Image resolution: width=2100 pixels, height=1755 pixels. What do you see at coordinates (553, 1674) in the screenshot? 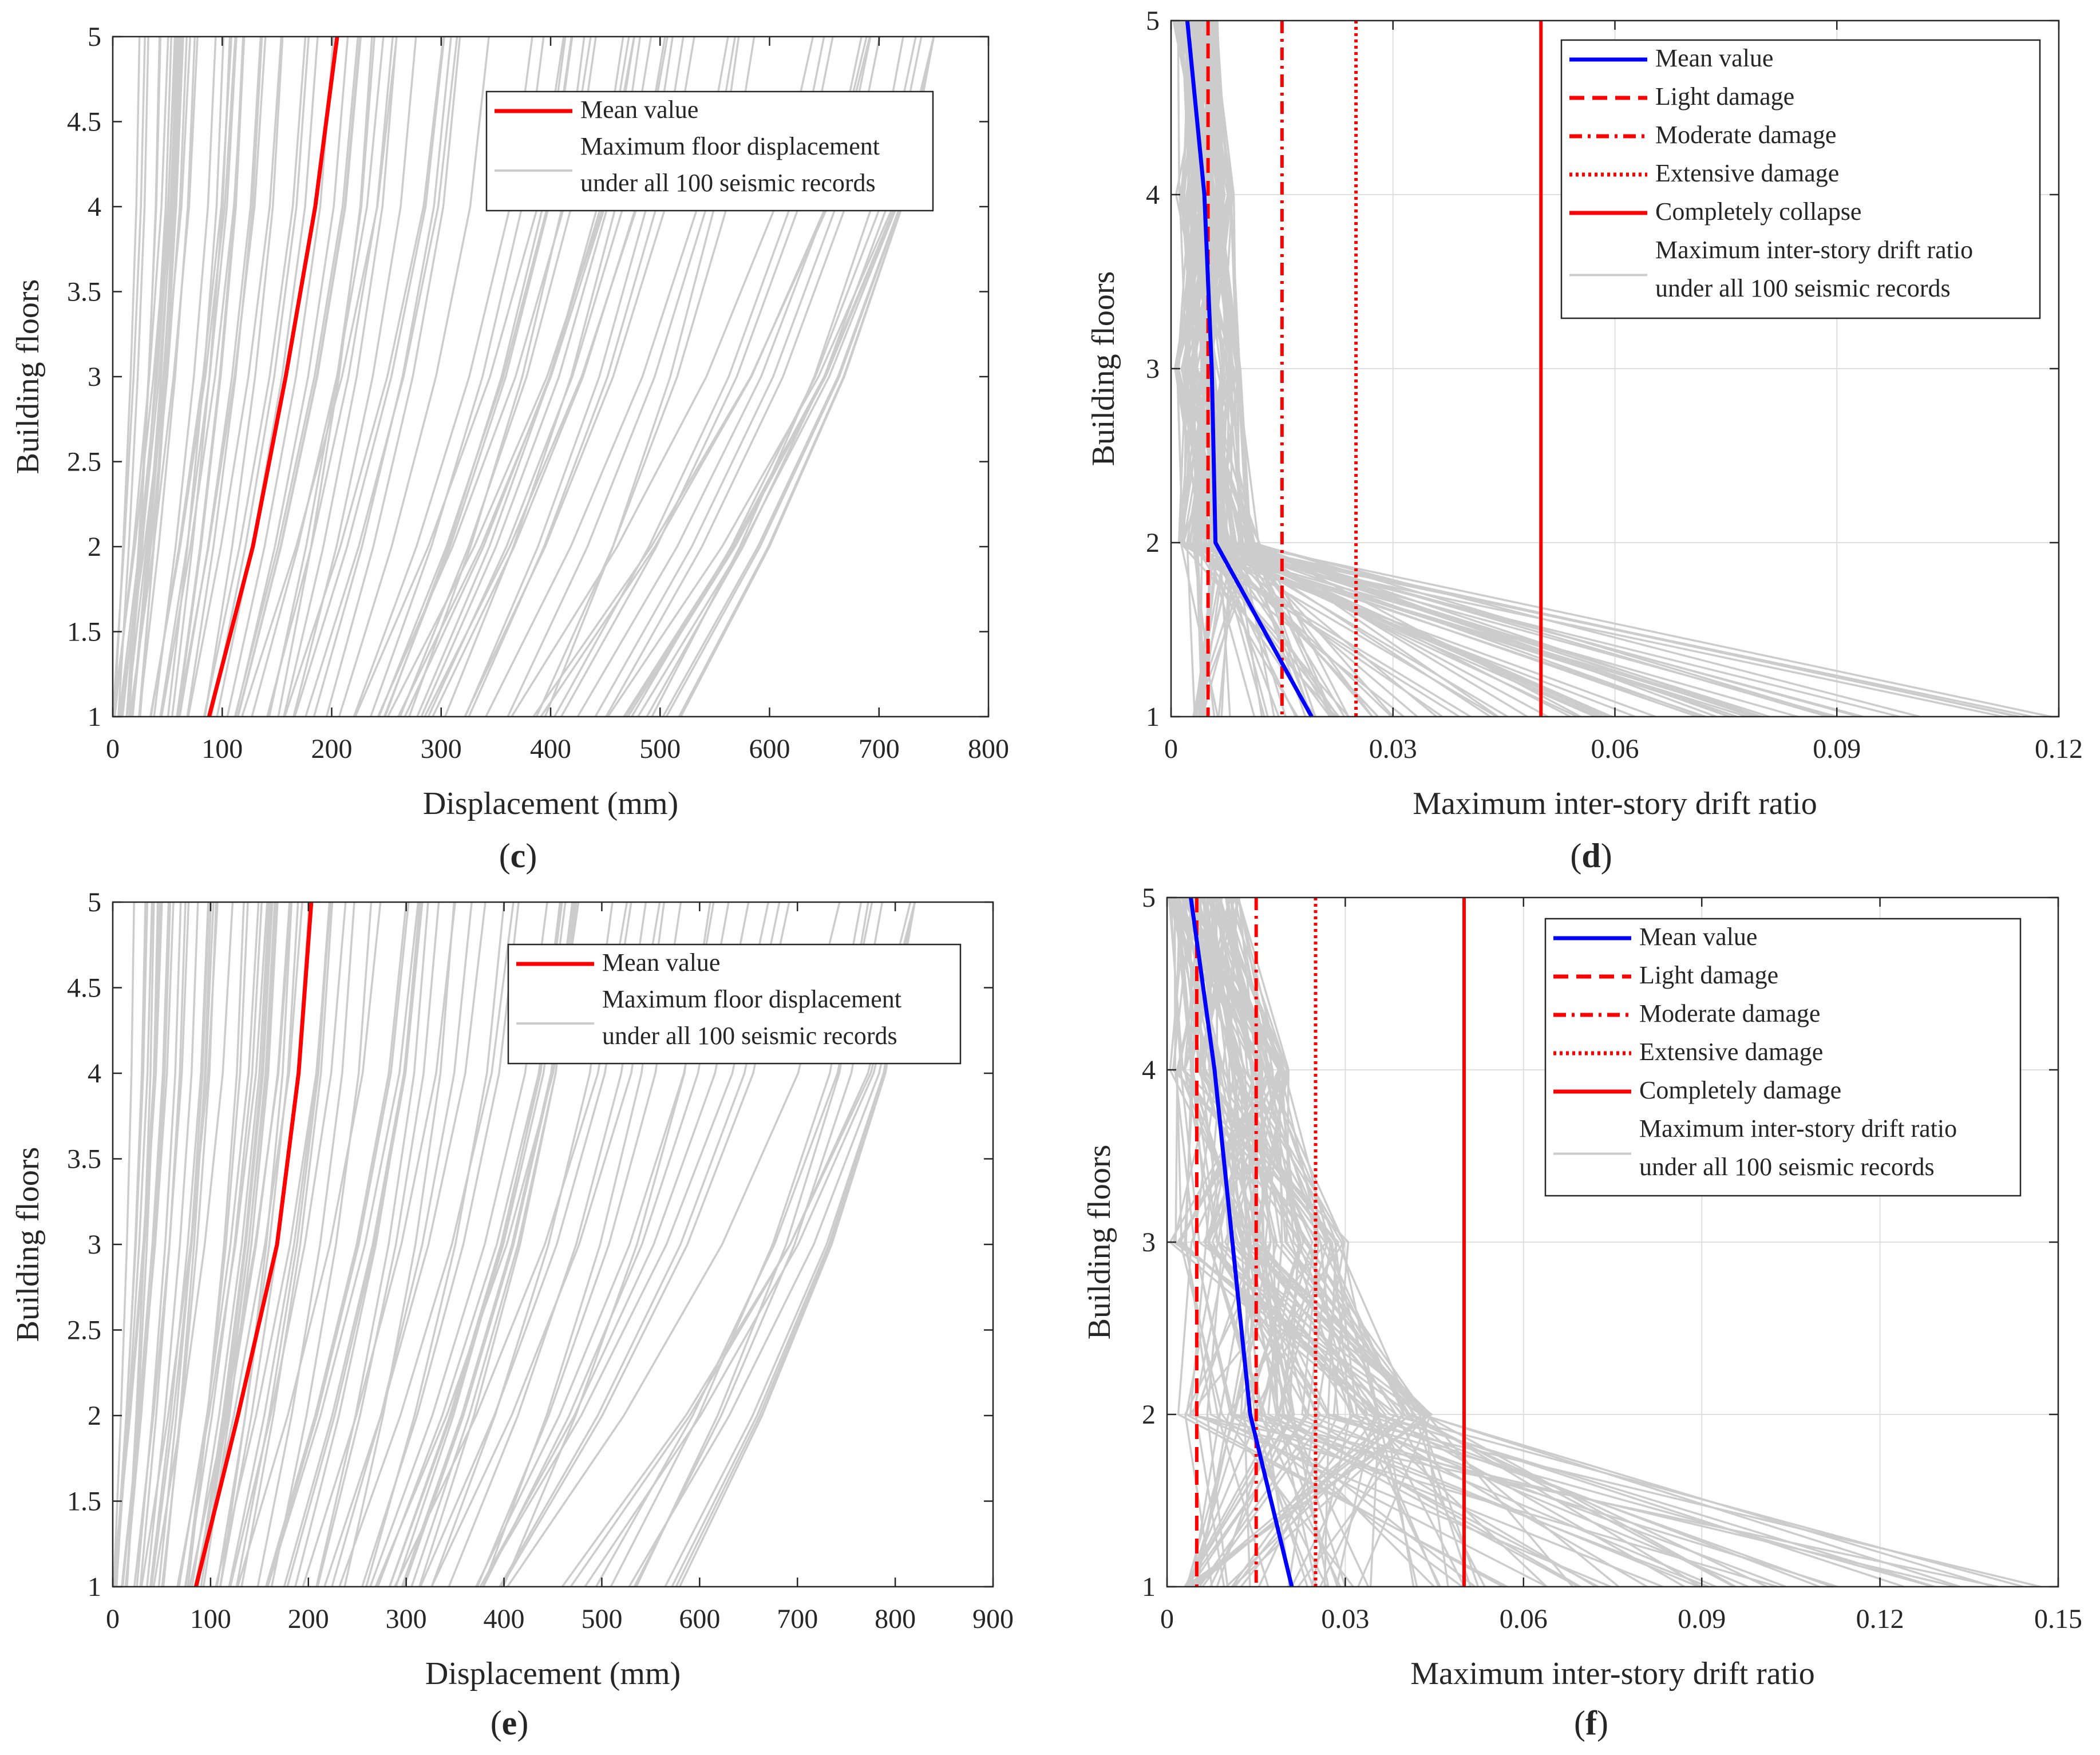
I see `x-axis-label: Displacement (mm)` at bounding box center [553, 1674].